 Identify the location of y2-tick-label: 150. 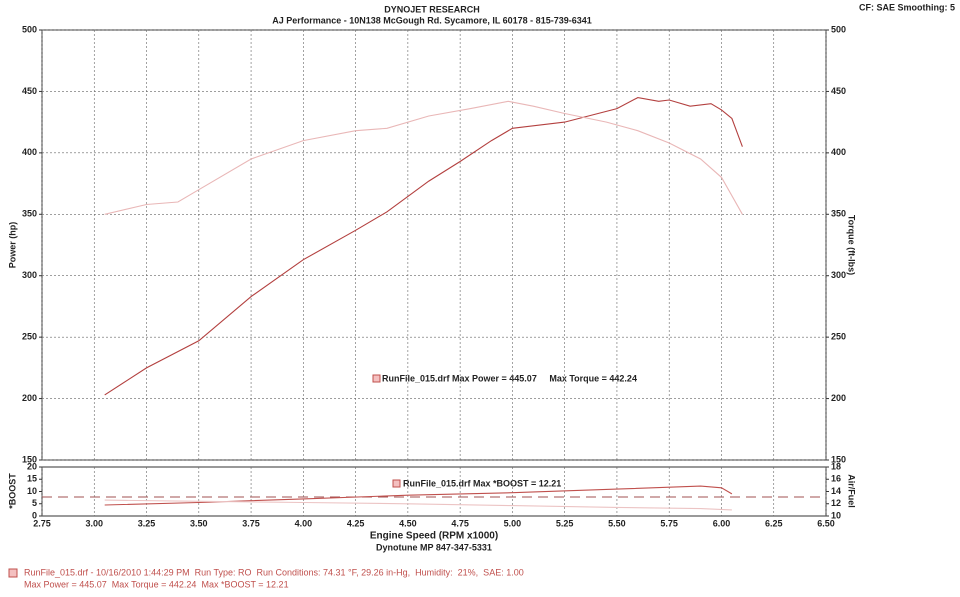
(838, 459).